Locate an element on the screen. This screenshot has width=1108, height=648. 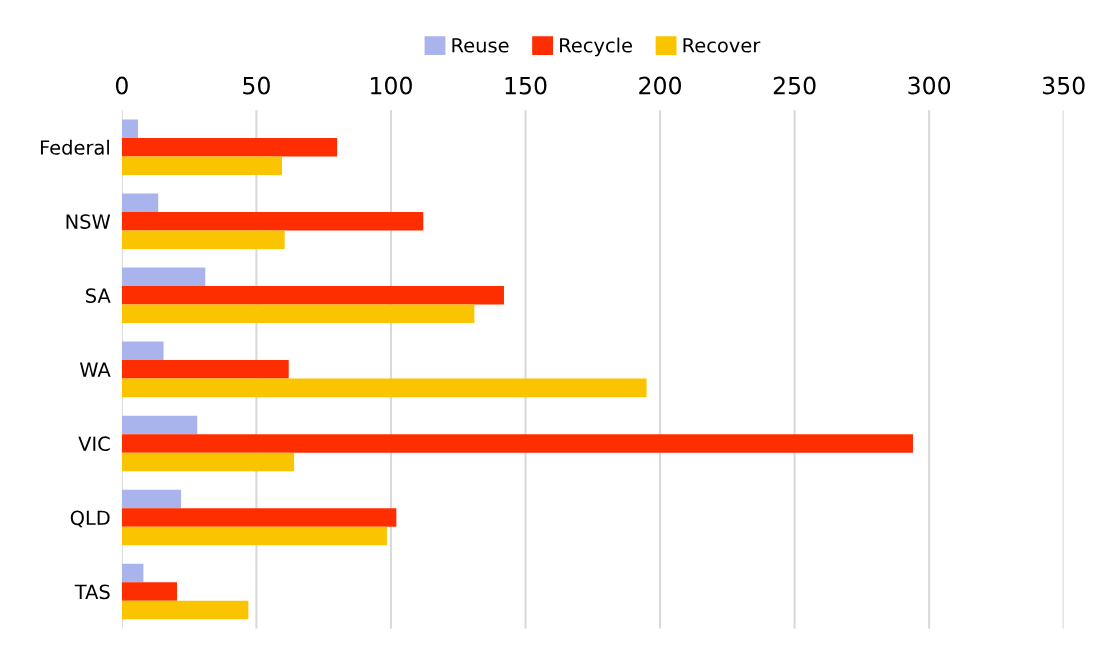
y-tick-label: TAS is located at coordinates (92, 592).